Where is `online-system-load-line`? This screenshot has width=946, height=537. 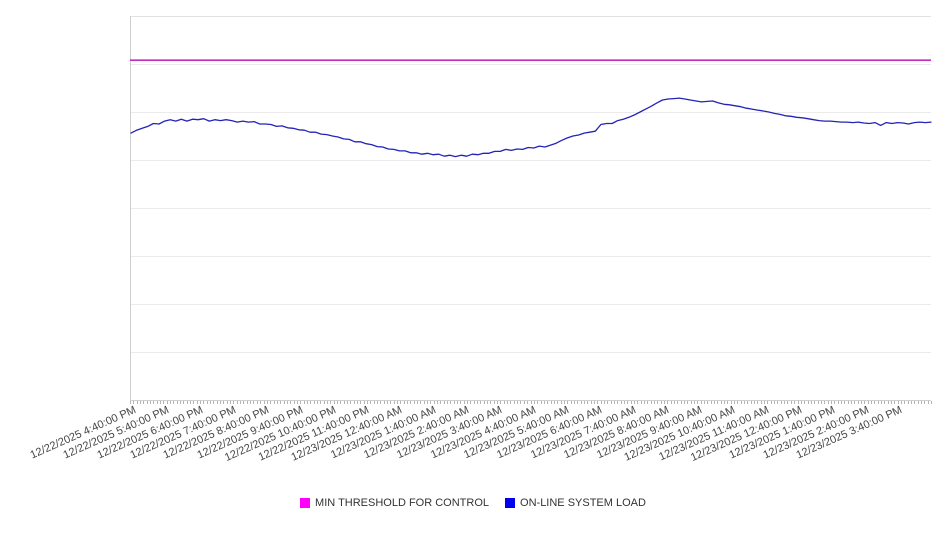 online-system-load-line is located at coordinates (531, 127).